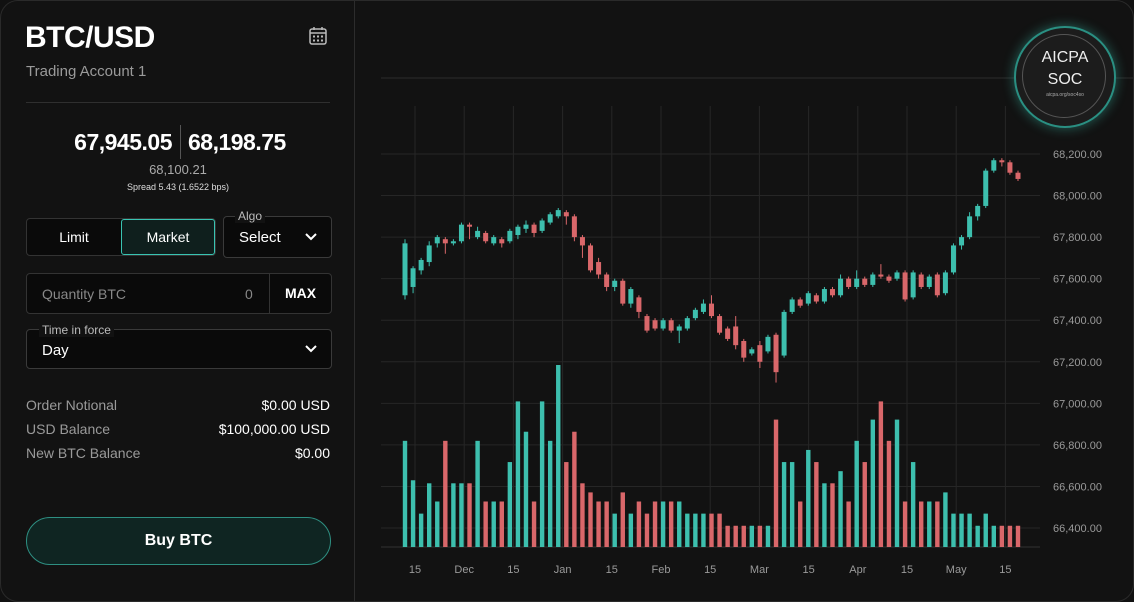 This screenshot has width=1134, height=602. What do you see at coordinates (318, 36) in the screenshot?
I see `calendar-icon` at bounding box center [318, 36].